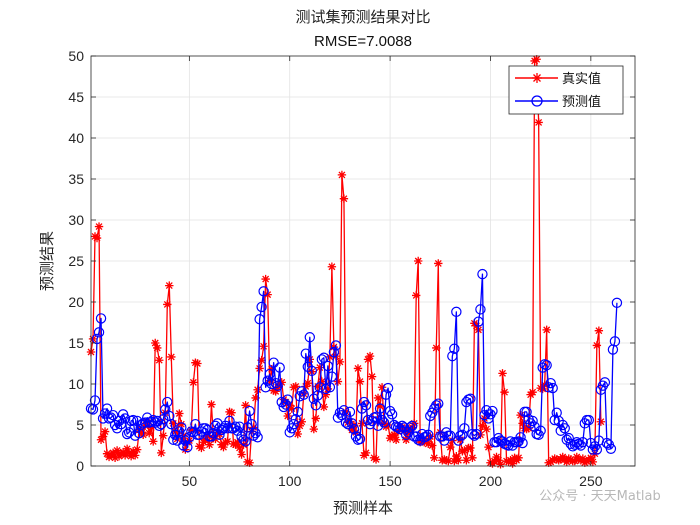  What do you see at coordinates (76, 302) in the screenshot?
I see `y-tick-label: 20` at bounding box center [76, 302].